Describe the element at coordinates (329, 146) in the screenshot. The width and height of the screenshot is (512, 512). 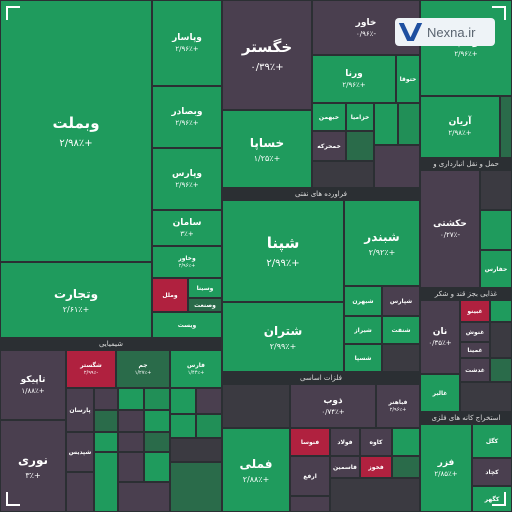
I see `tile-khmehr: خمحرکه` at that location.